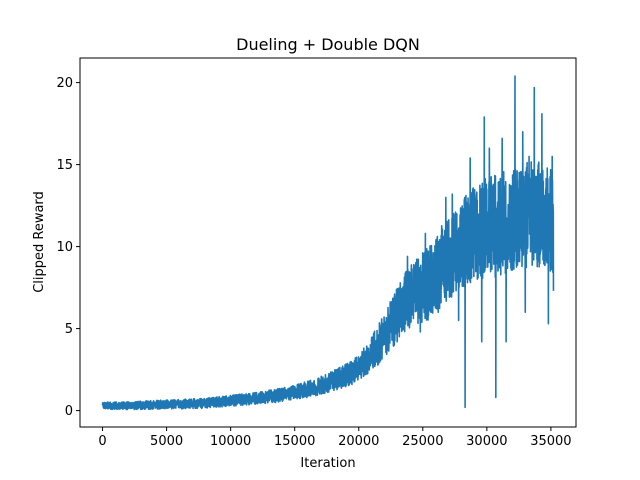  I want to click on x-tick-label: 20000, so click(358, 441).